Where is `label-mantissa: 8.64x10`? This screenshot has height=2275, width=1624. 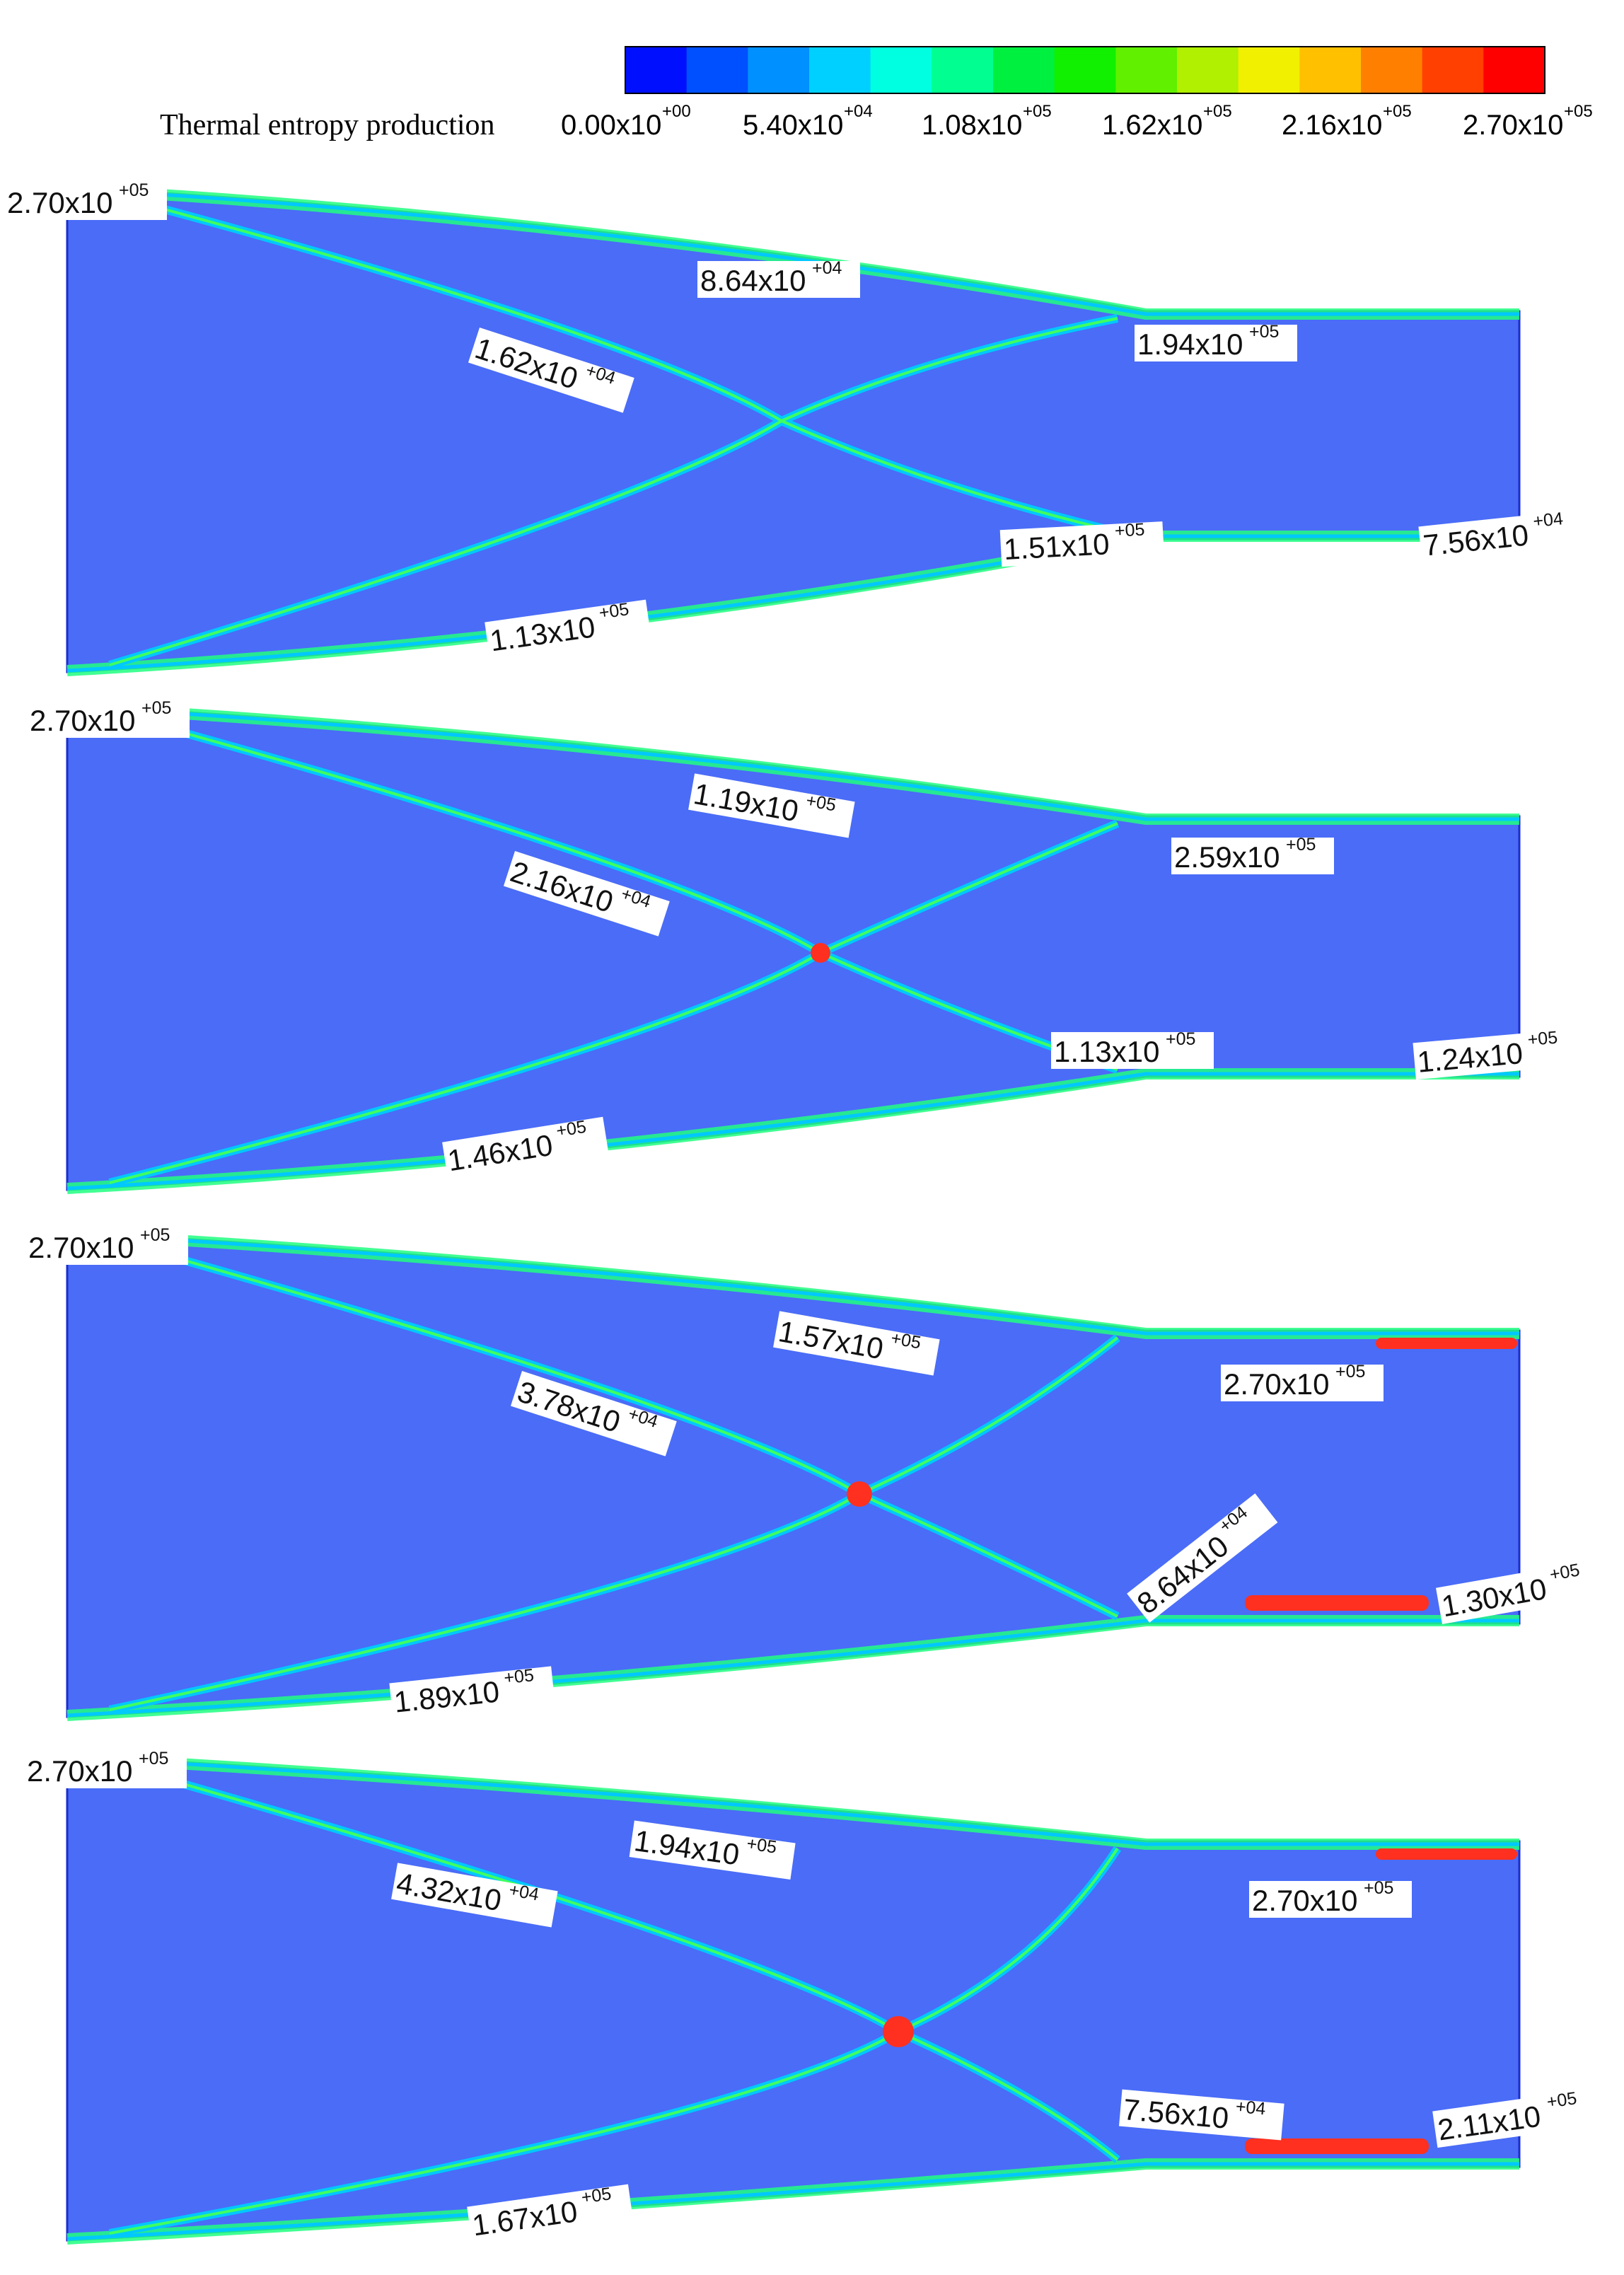 label-mantissa: 8.64x10 is located at coordinates (753, 280).